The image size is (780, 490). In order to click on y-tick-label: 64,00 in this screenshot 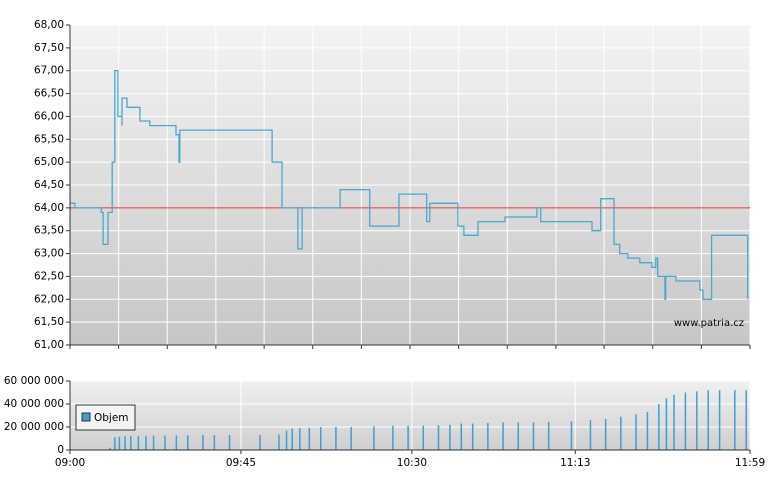, I will do `click(49, 208)`.